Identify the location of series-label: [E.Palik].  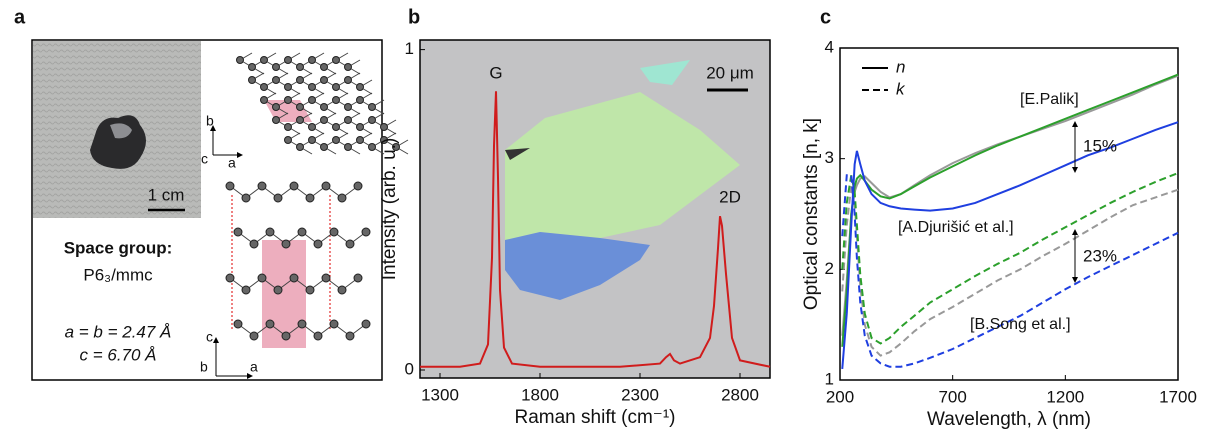
(1049, 99).